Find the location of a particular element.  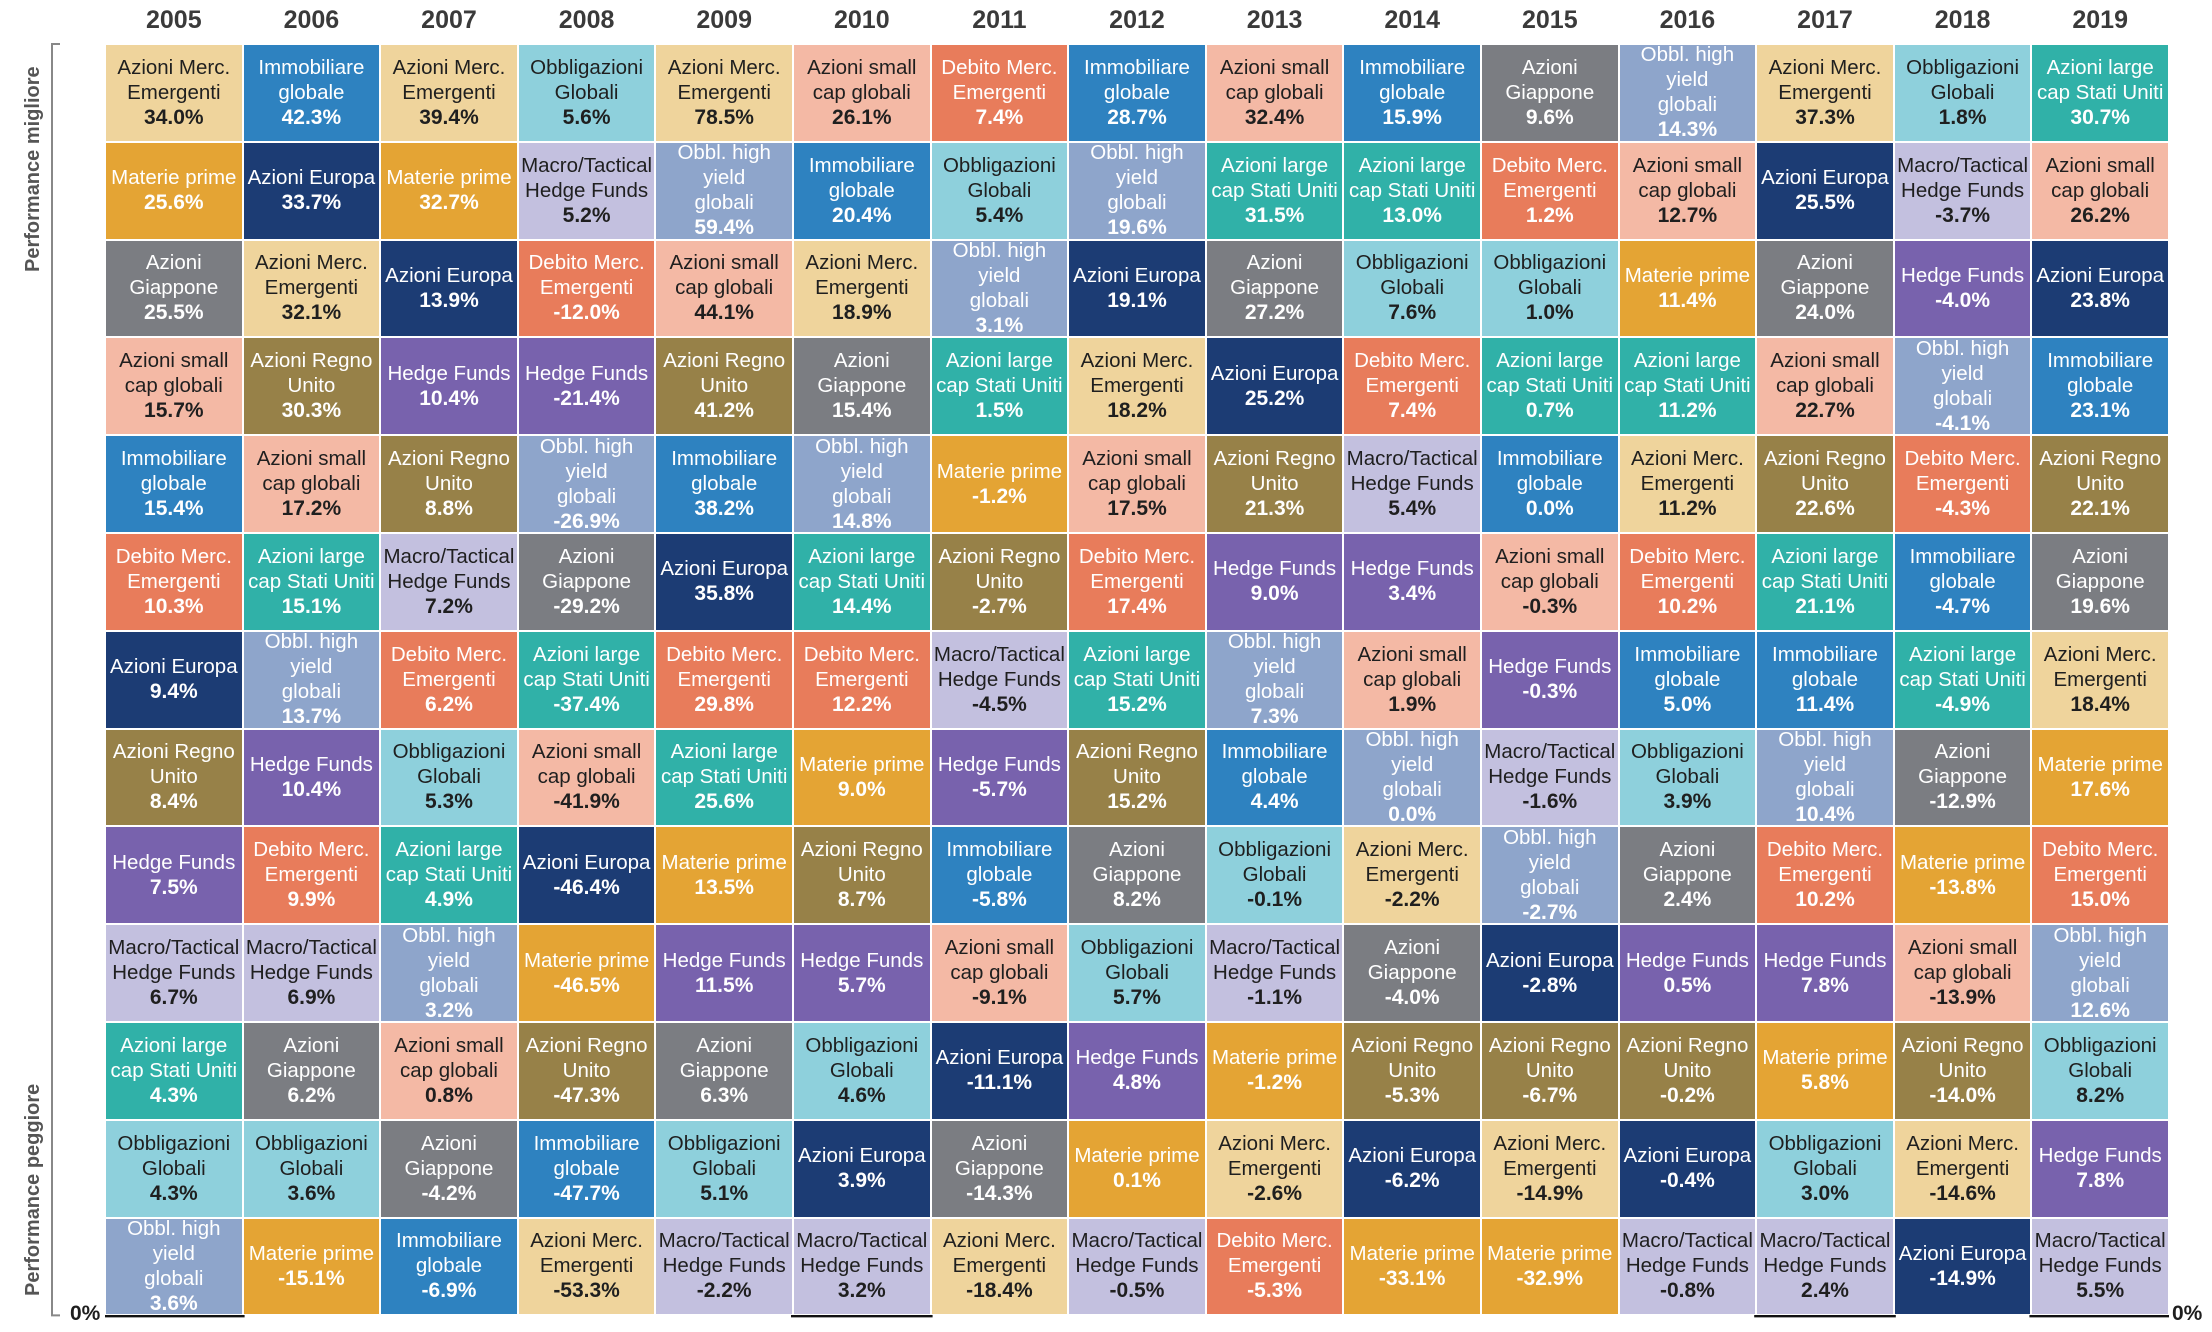

asset-cell: Azioni Giappone 2.4% is located at coordinates (1687, 875).